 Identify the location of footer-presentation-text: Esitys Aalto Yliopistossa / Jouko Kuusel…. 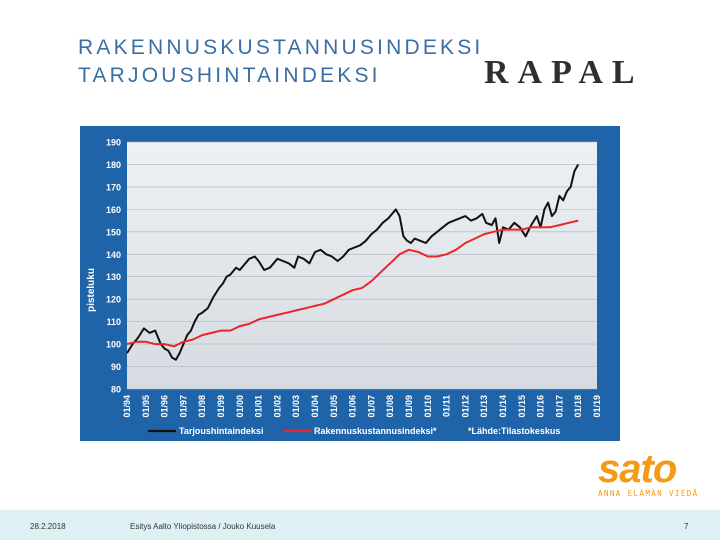
(203, 526).